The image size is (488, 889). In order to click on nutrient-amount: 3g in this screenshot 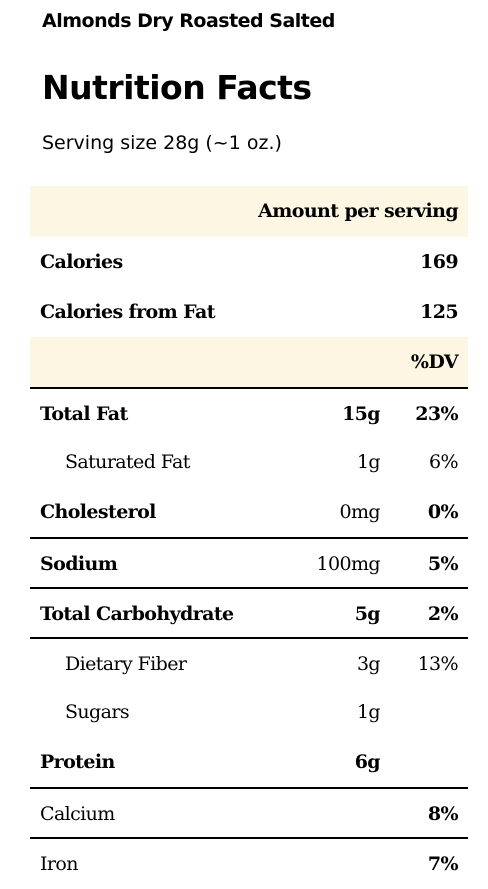, I will do `click(368, 664)`.